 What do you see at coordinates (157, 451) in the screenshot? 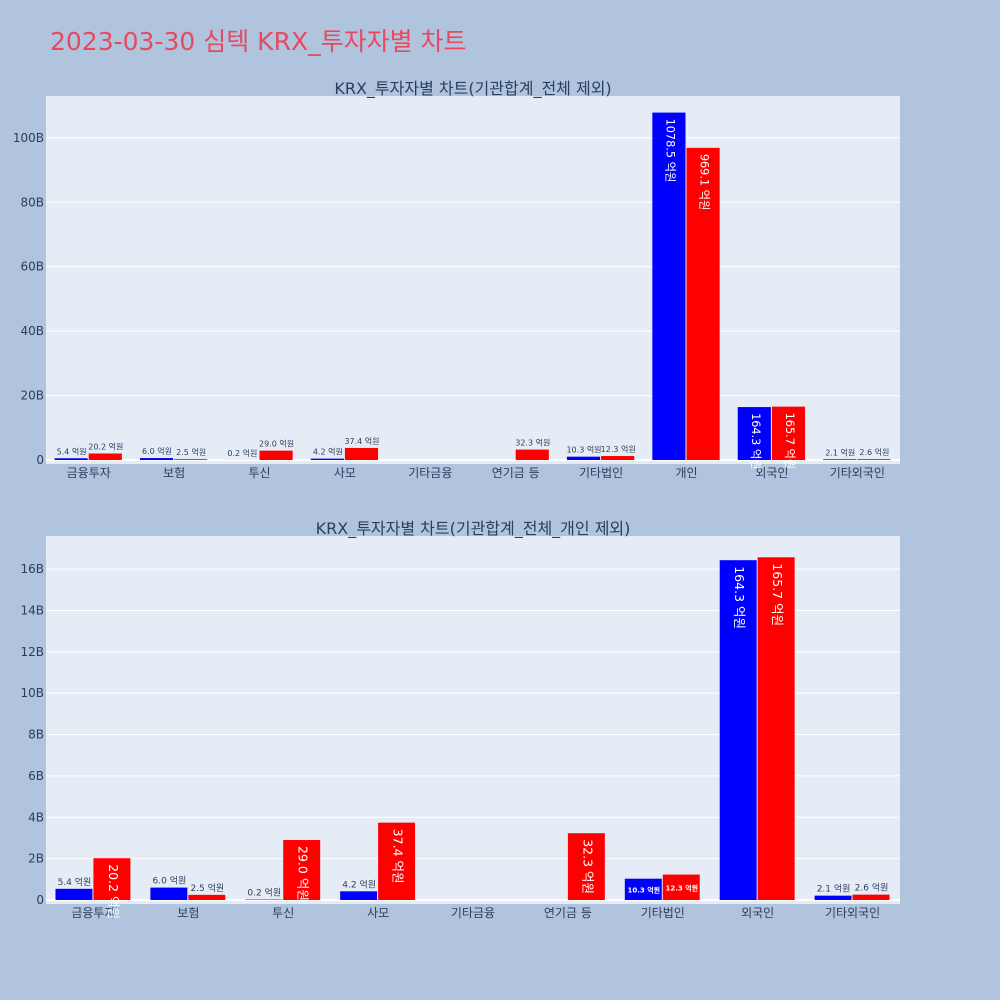
I see `data-label: 6.0 억원` at bounding box center [157, 451].